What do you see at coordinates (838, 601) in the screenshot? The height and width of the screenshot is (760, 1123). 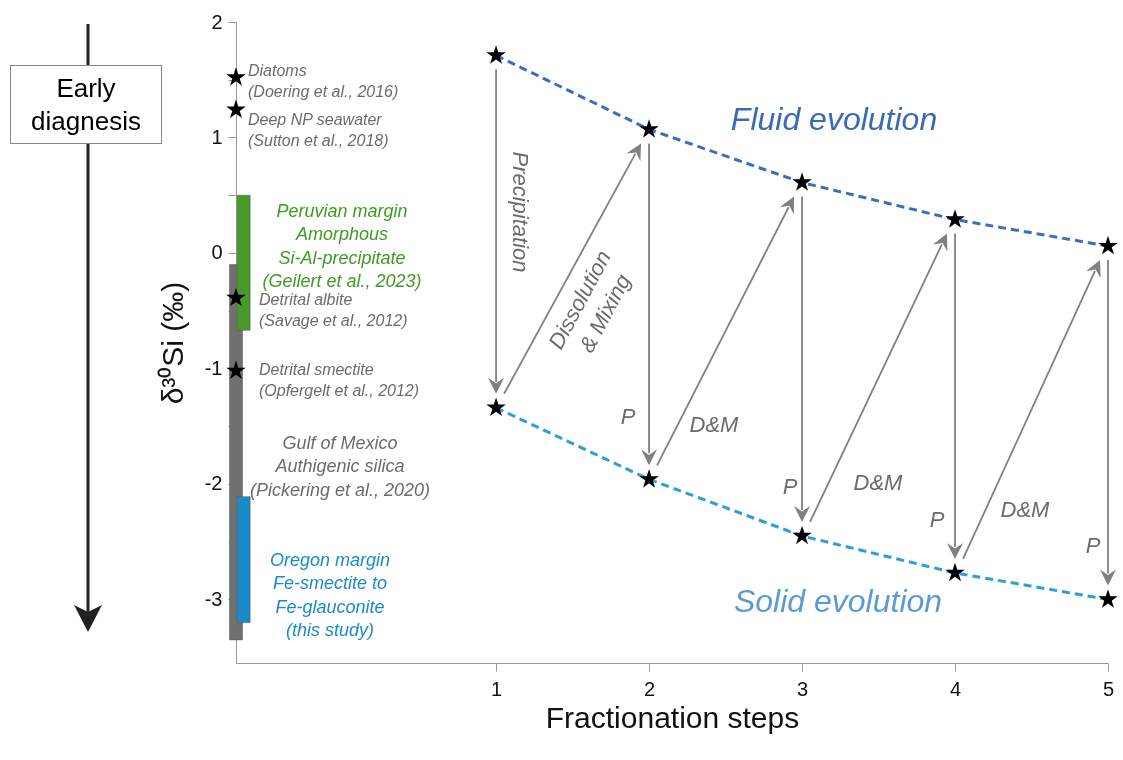 I see `annotation: Solid evolution` at bounding box center [838, 601].